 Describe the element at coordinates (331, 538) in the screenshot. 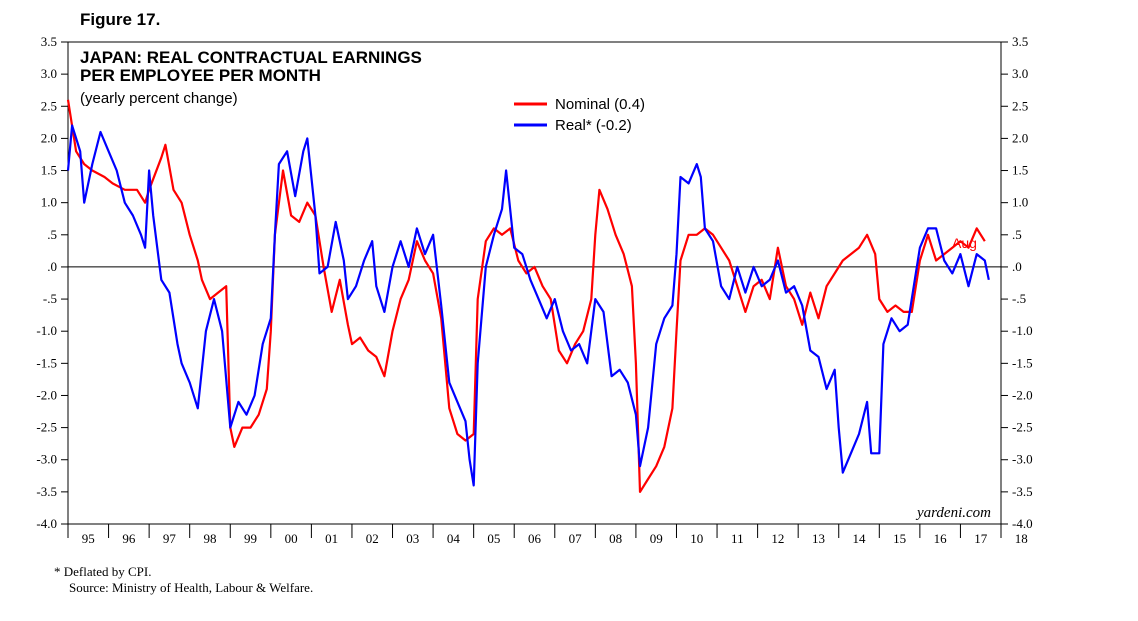

I see `x-tick-label: 01` at that location.